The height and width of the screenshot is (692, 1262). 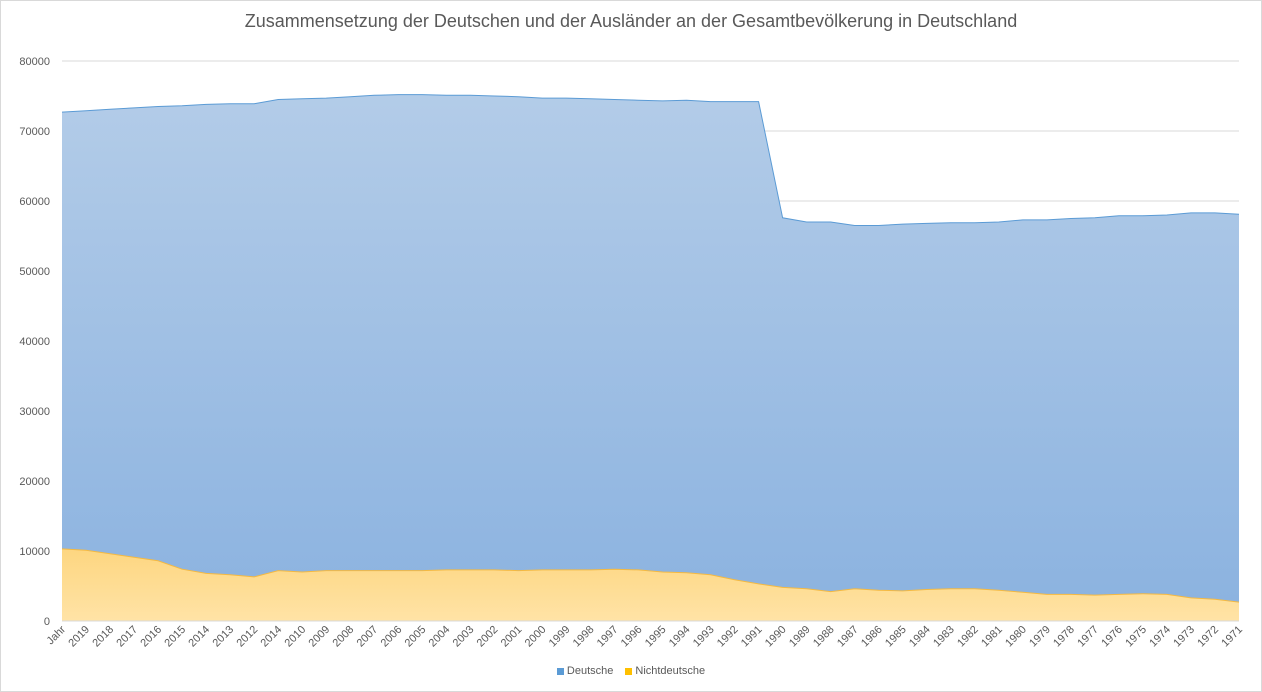 What do you see at coordinates (968, 637) in the screenshot?
I see `x-tick-label: 1982` at bounding box center [968, 637].